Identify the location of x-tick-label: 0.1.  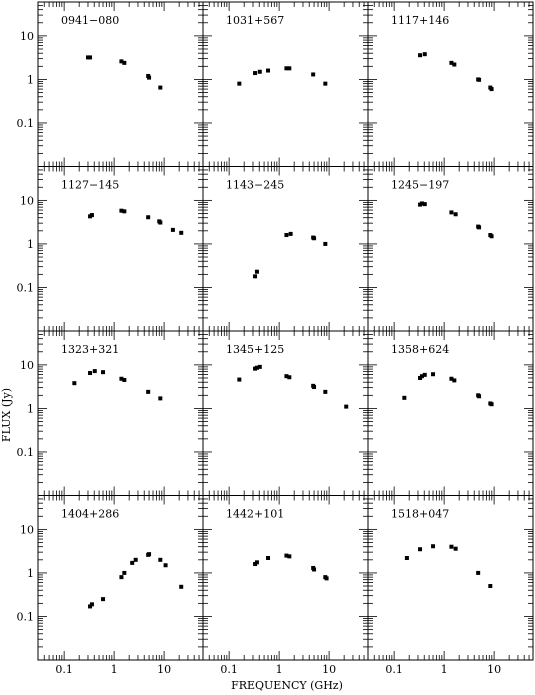
(394, 669).